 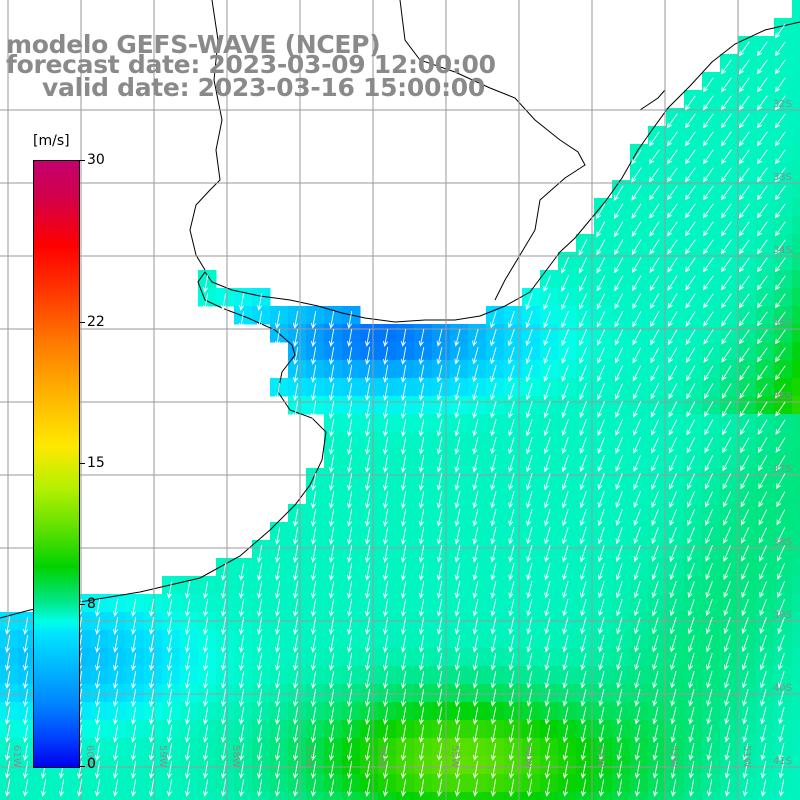 I want to click on latitude-label: 33S, so click(x=782, y=177).